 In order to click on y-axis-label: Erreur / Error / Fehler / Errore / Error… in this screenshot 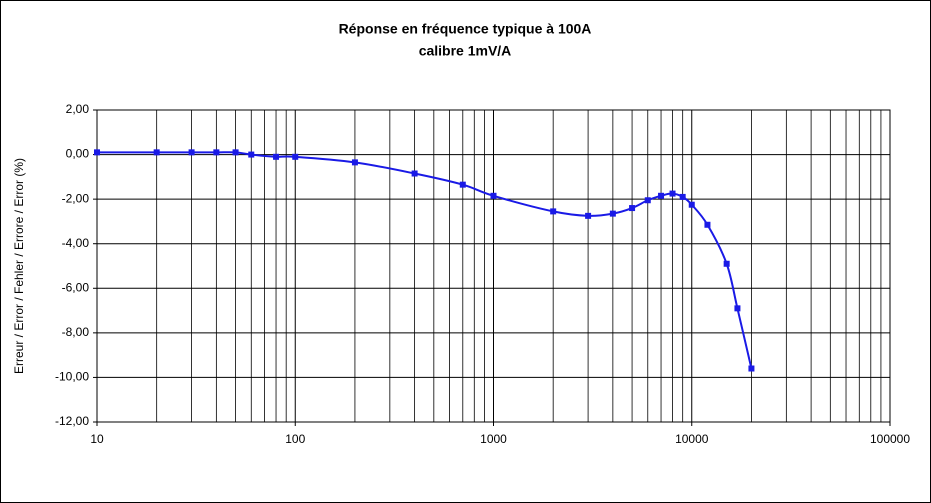, I will do `click(19, 266)`.